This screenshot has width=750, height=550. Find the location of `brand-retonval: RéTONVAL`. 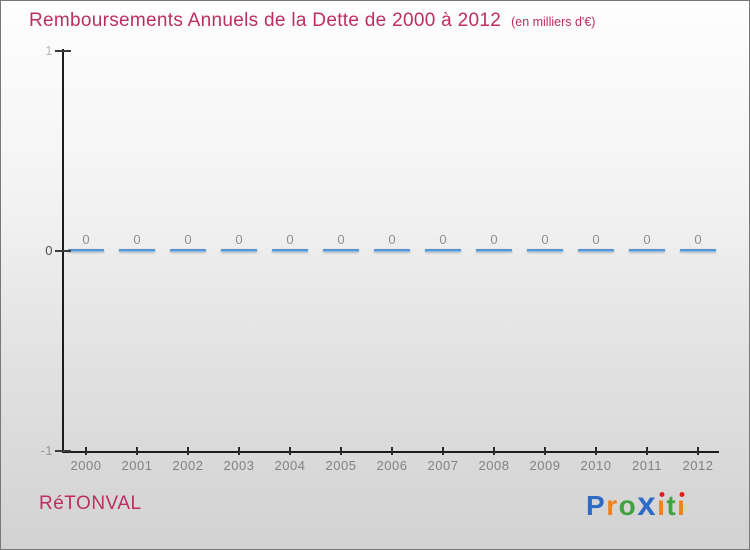

brand-retonval: RéTONVAL is located at coordinates (90, 503).